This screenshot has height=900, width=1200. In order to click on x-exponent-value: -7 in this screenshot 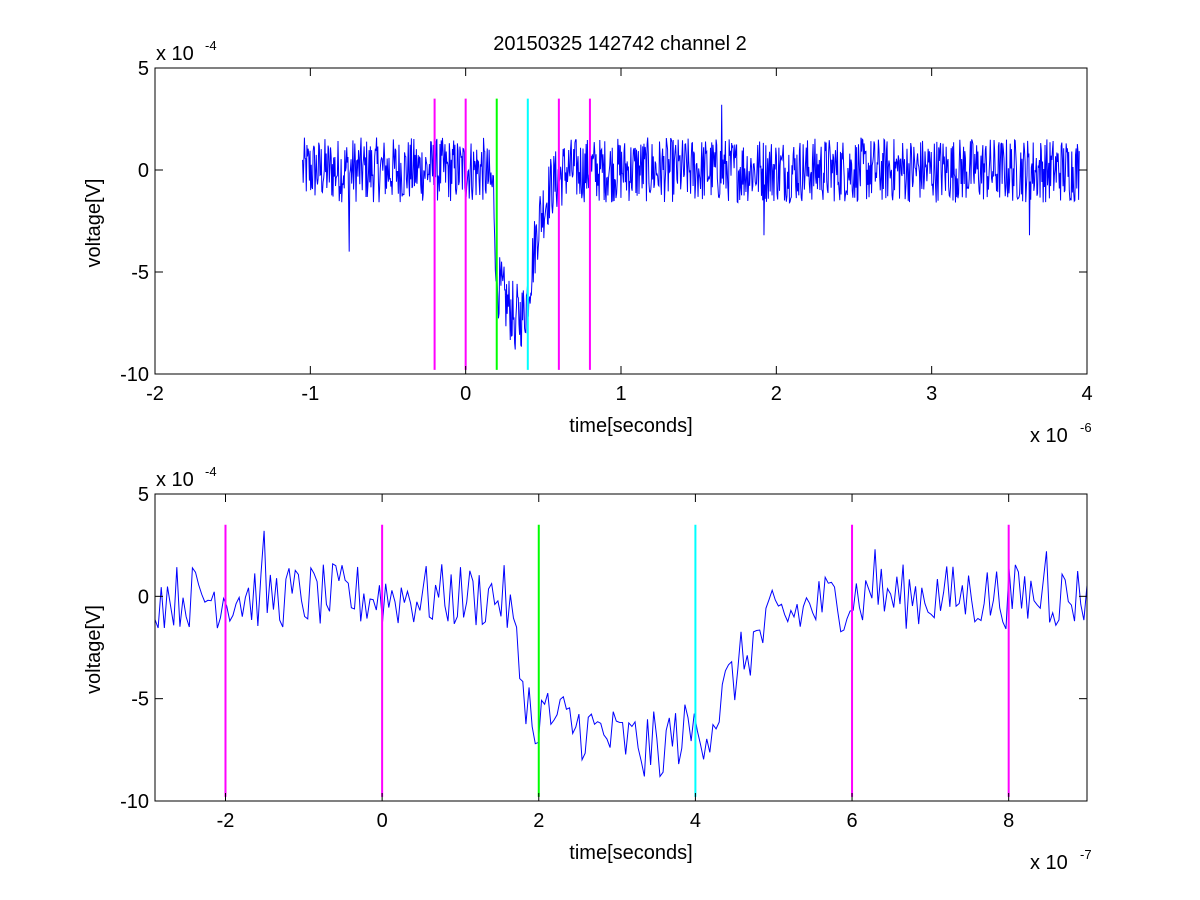, I will do `click(1086, 854)`.